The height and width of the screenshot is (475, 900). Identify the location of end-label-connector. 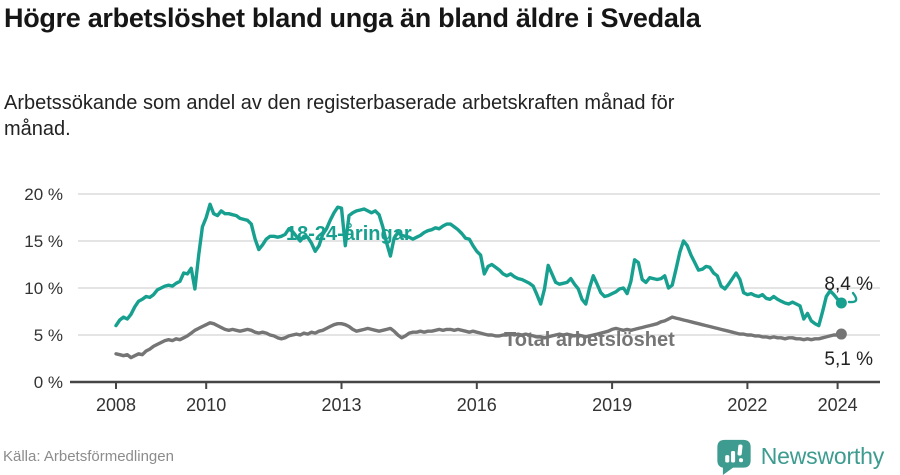
(852, 297).